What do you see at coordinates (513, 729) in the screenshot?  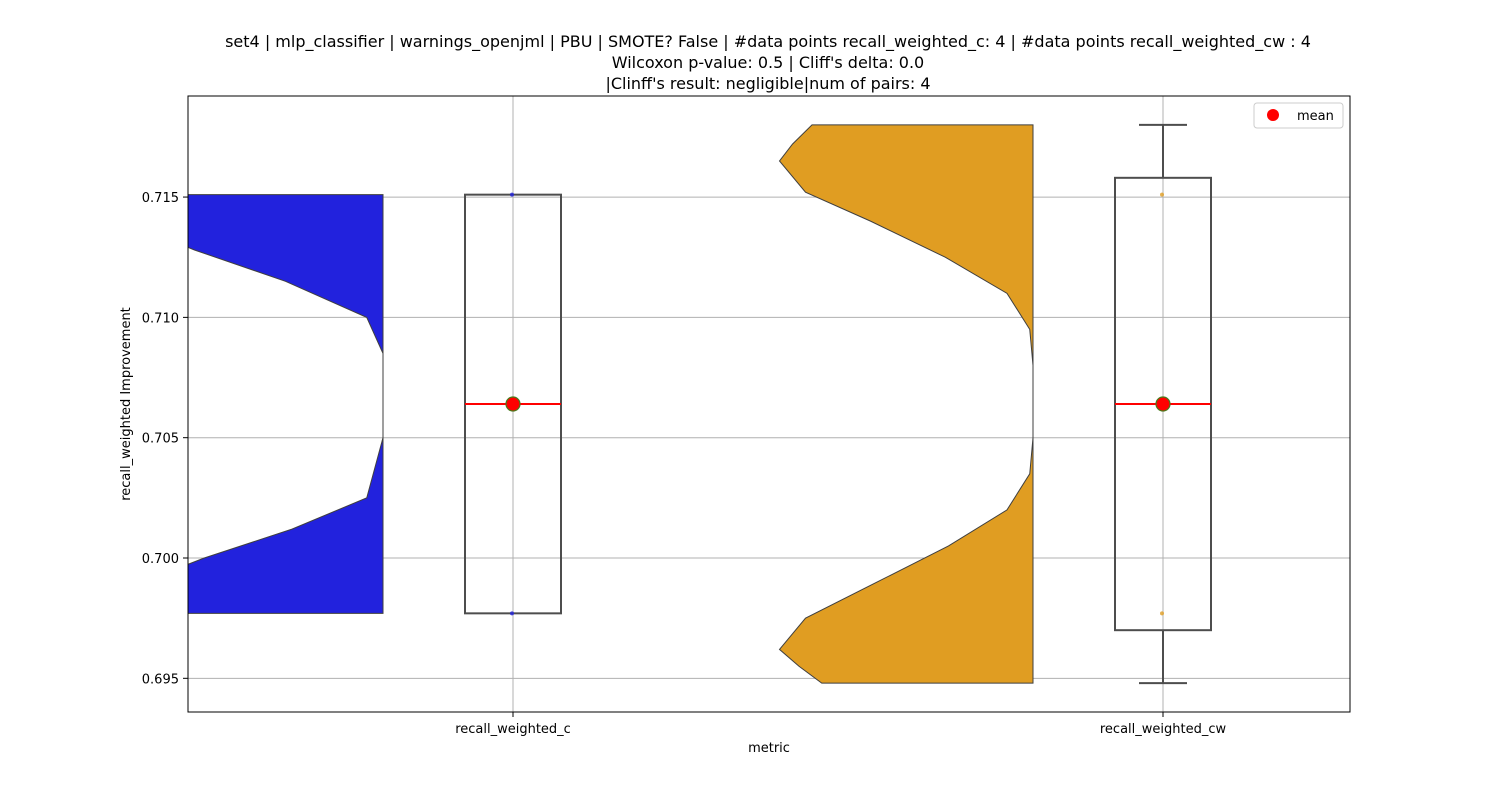 I see `x-tick-label: recall_weighted_c` at bounding box center [513, 729].